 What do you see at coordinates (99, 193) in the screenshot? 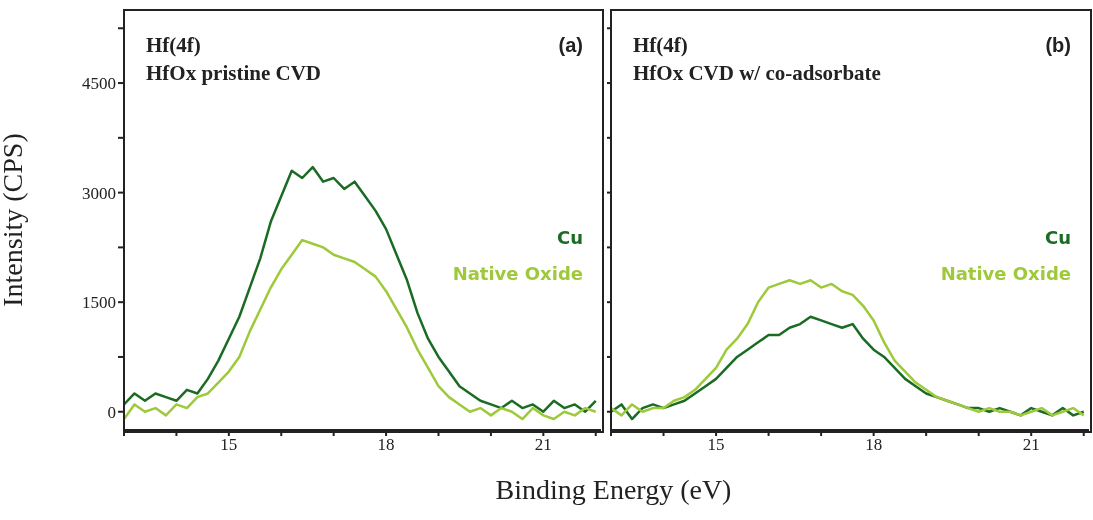
I see `y-tick-label: 3000` at bounding box center [99, 193].